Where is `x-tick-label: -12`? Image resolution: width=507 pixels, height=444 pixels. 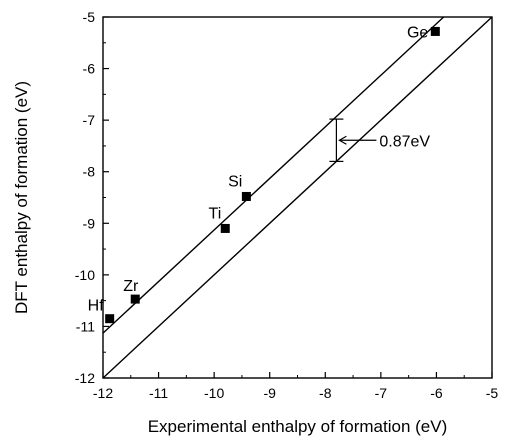
x-tick-label: -12 is located at coordinates (103, 393).